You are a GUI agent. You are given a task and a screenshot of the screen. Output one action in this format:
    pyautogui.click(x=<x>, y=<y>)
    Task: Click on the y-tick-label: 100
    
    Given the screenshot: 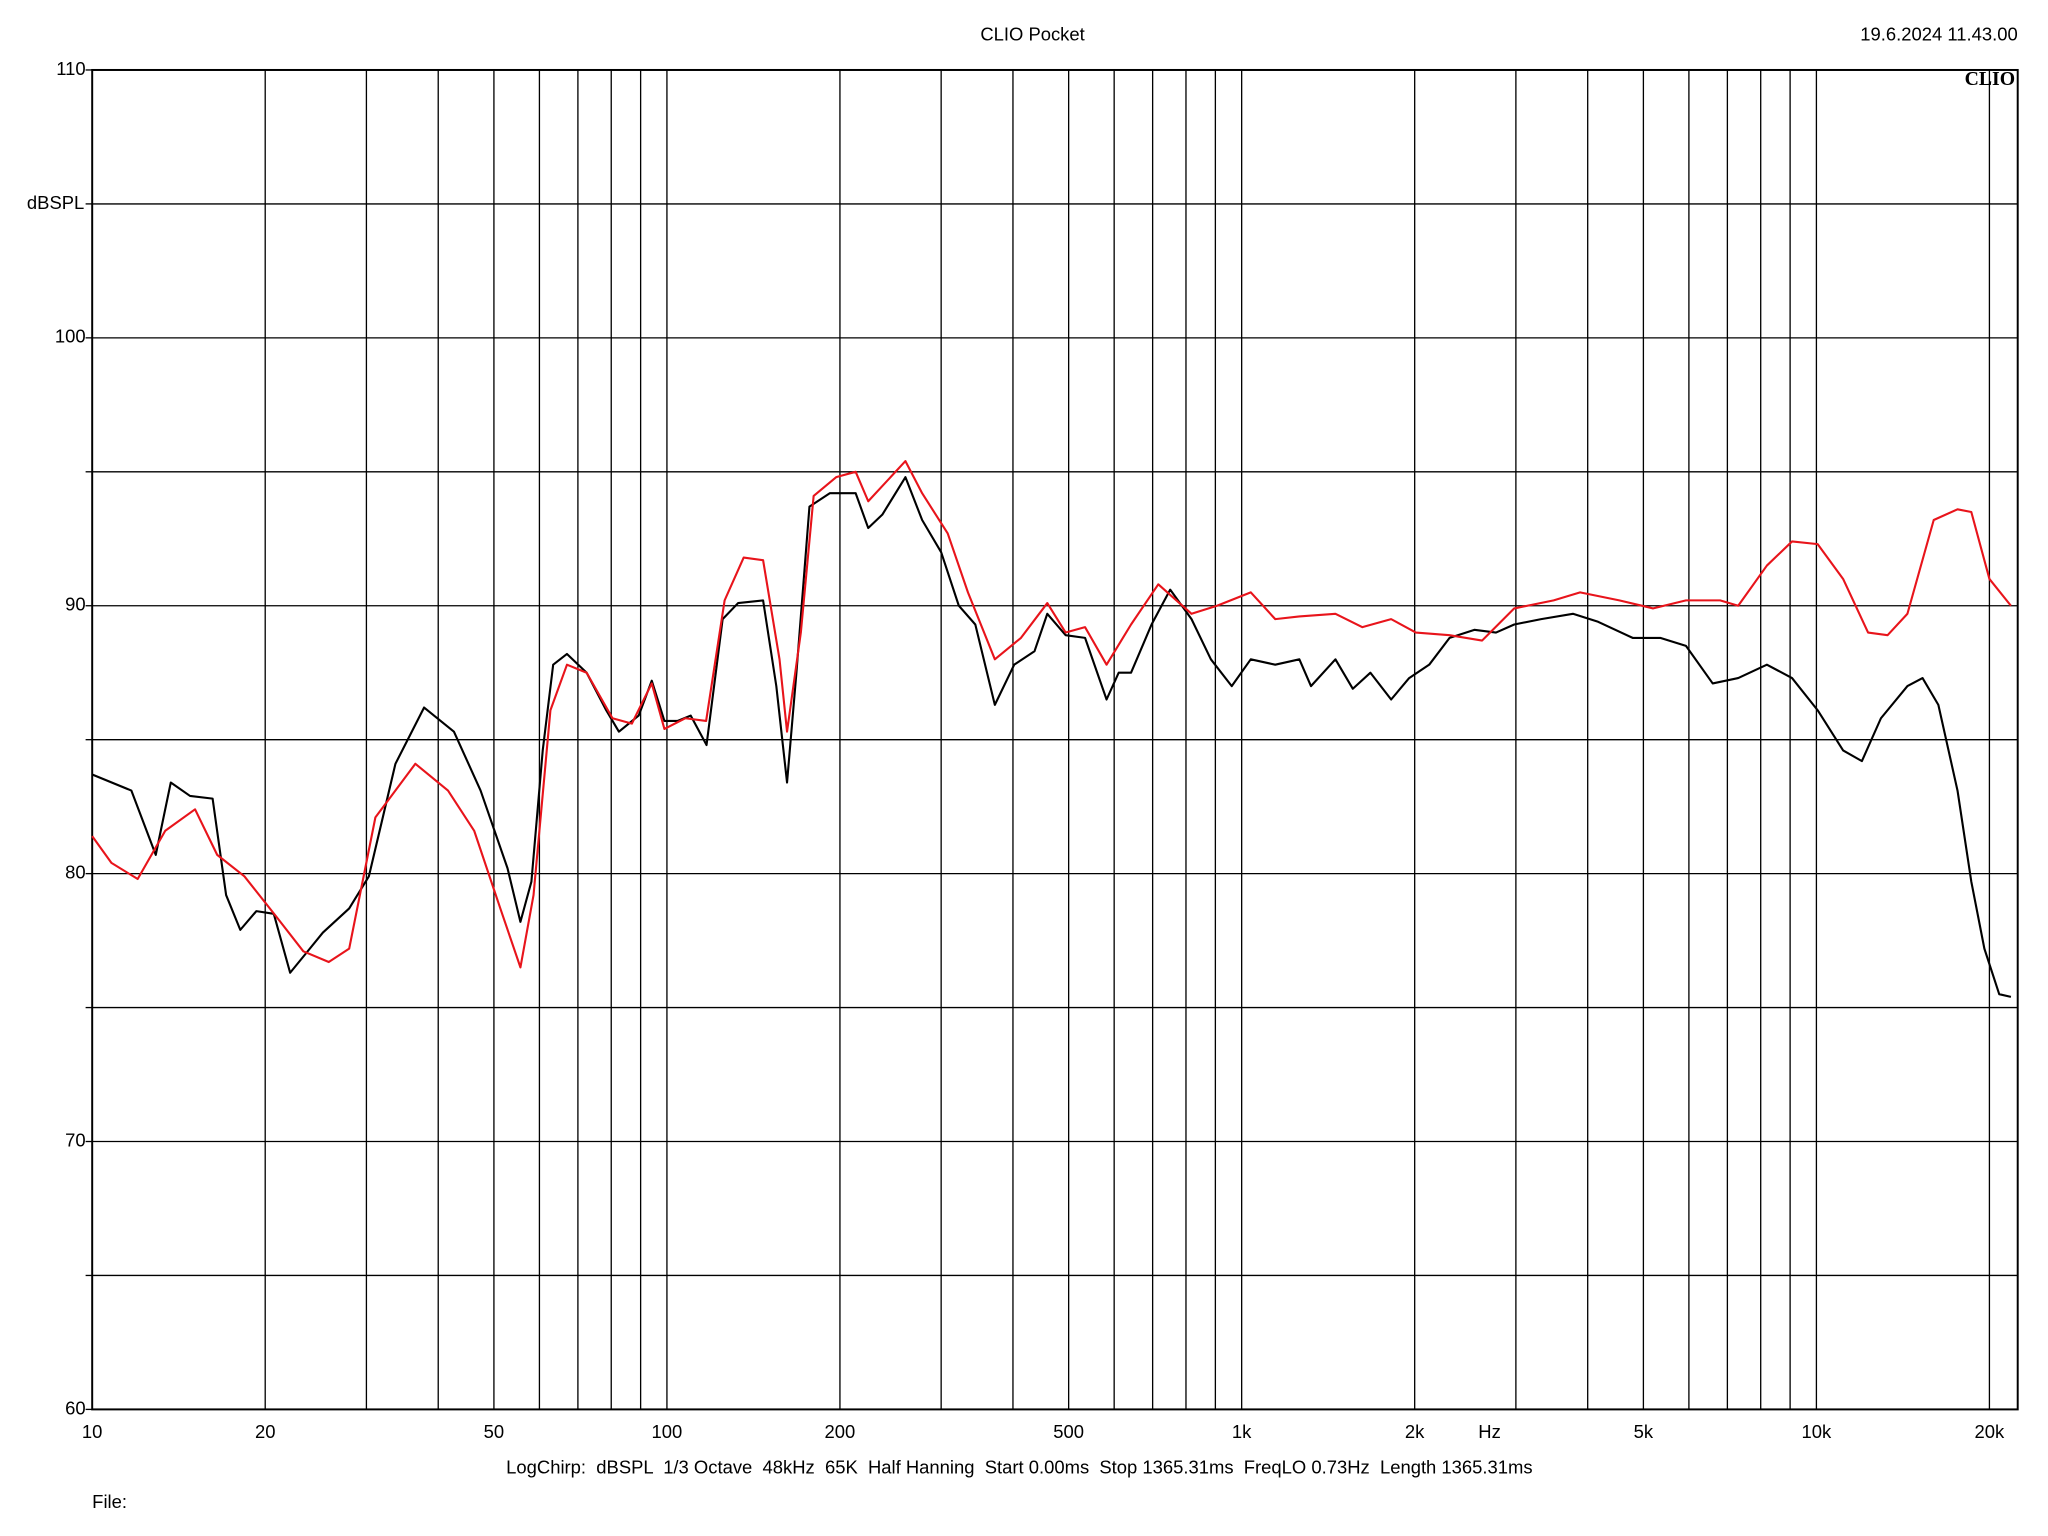 What is the action you would take?
    pyautogui.click(x=70, y=336)
    